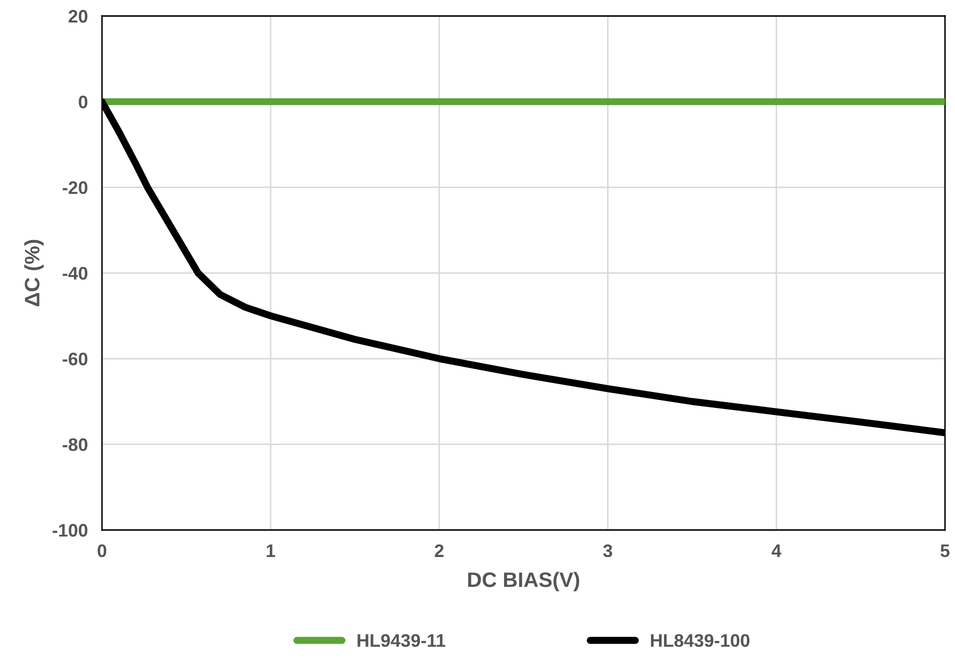  Describe the element at coordinates (524, 582) in the screenshot. I see `x-axis-title: DC BIAS(V)` at that location.